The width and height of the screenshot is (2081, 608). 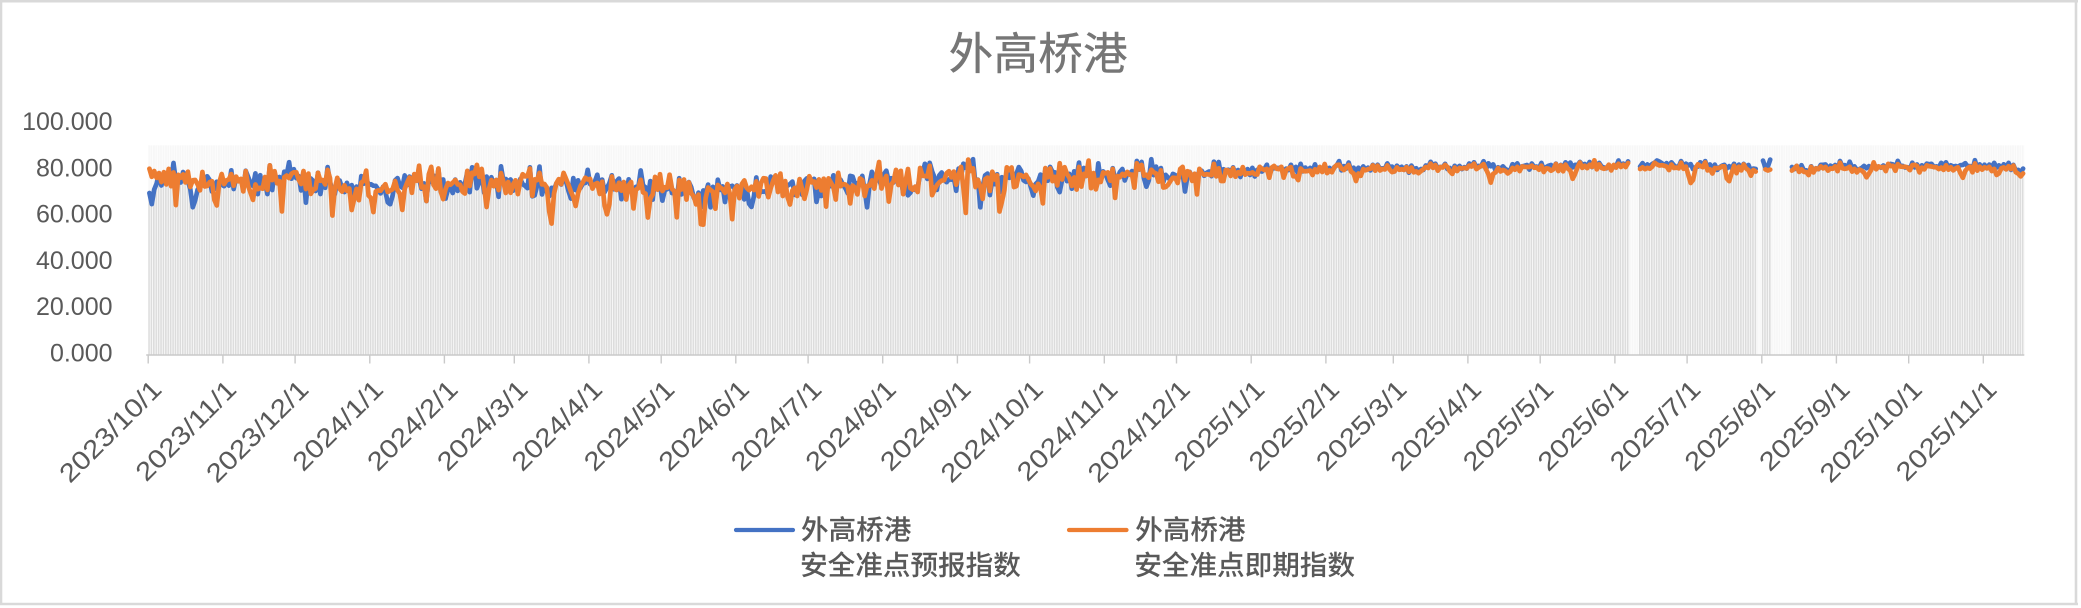 I want to click on svg-text: 100.000, so click(x=67, y=122).